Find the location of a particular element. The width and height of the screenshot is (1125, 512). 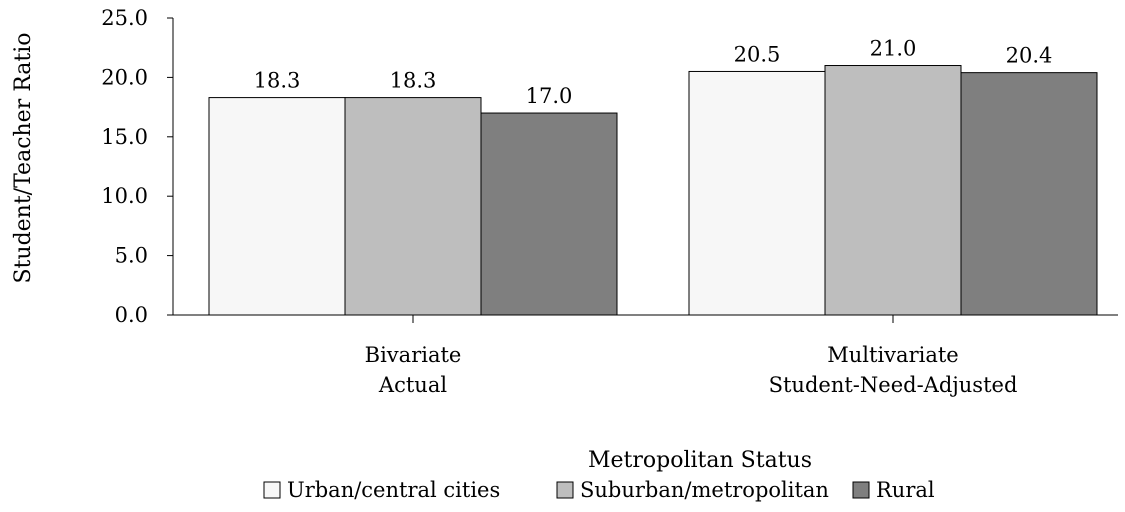

legend-label: Rural is located at coordinates (905, 490).